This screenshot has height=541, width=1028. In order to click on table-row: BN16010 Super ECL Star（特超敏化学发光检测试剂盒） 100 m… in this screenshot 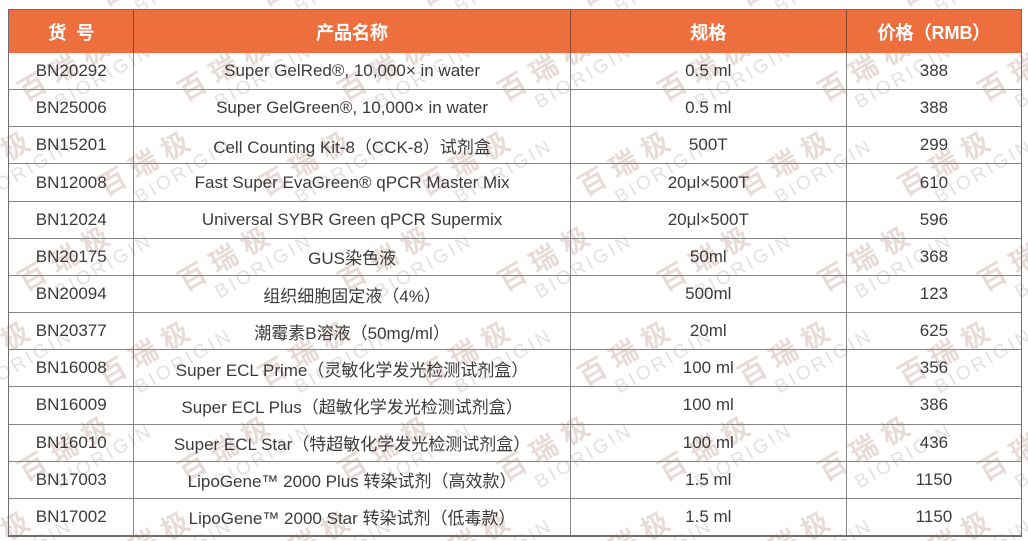, I will do `click(515, 443)`.